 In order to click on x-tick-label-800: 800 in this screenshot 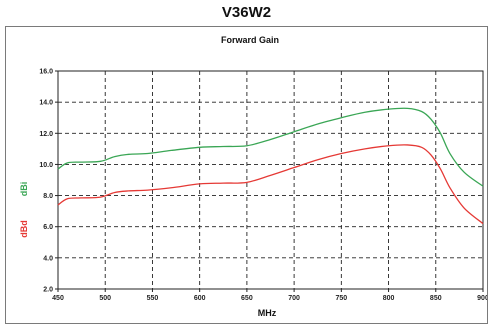, I will do `click(389, 298)`.